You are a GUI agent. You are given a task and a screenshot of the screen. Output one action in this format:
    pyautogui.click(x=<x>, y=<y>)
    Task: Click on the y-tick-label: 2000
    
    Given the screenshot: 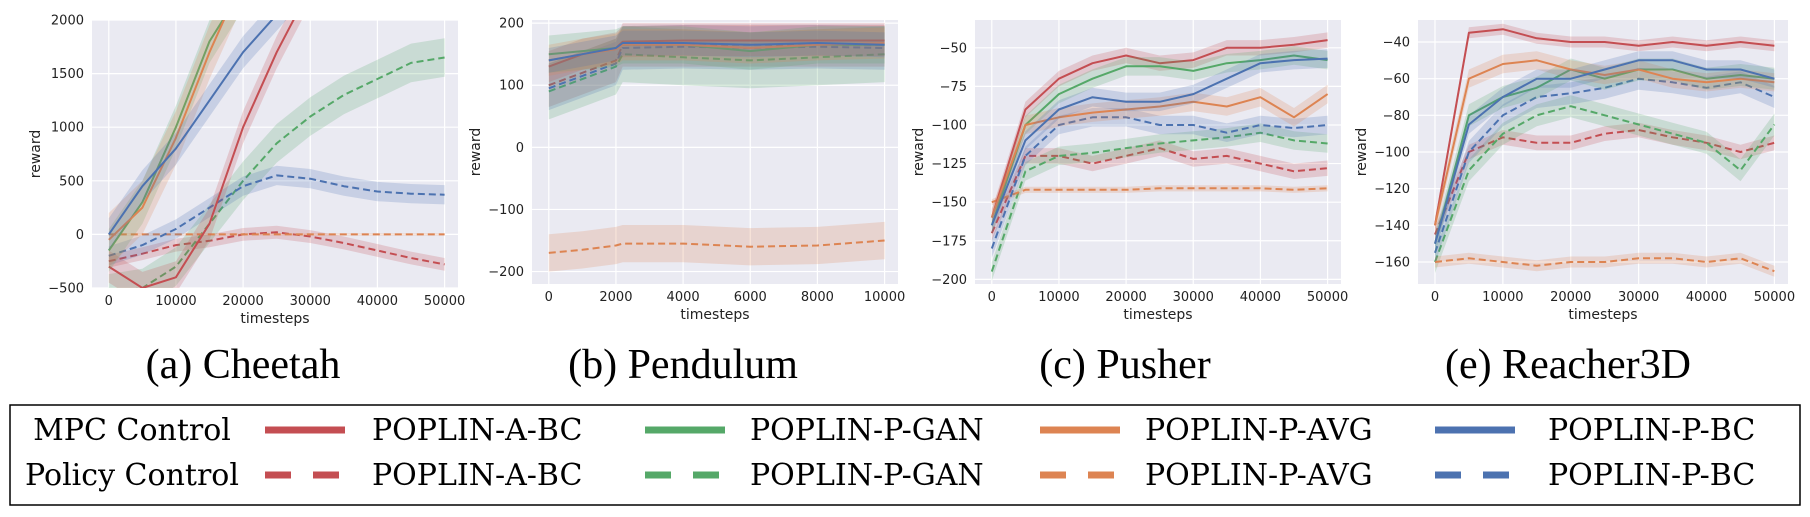 What is the action you would take?
    pyautogui.click(x=67, y=21)
    